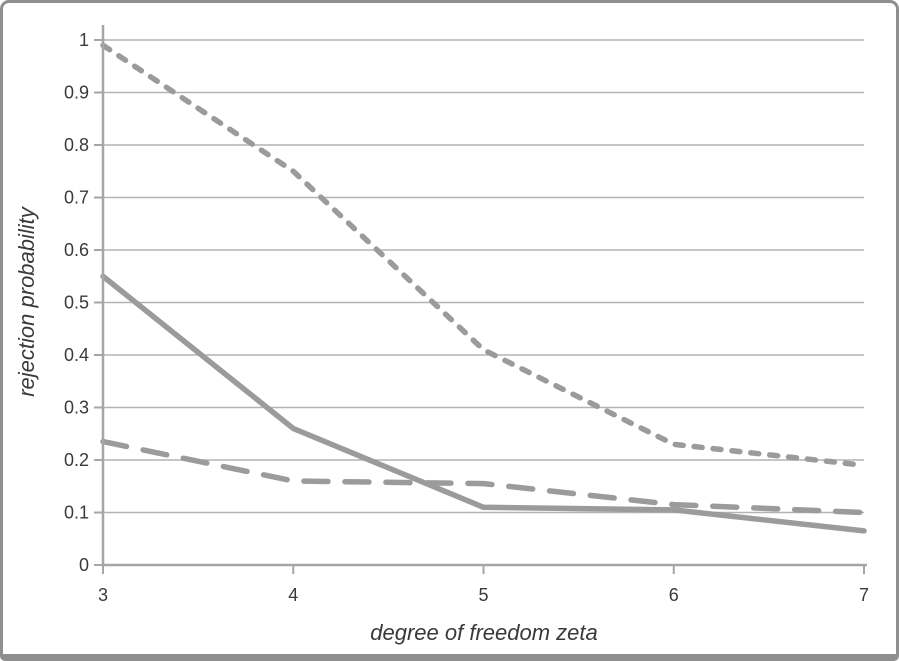 This screenshot has width=899, height=661. Describe the element at coordinates (76, 93) in the screenshot. I see `y-tick-label: 0.9` at that location.